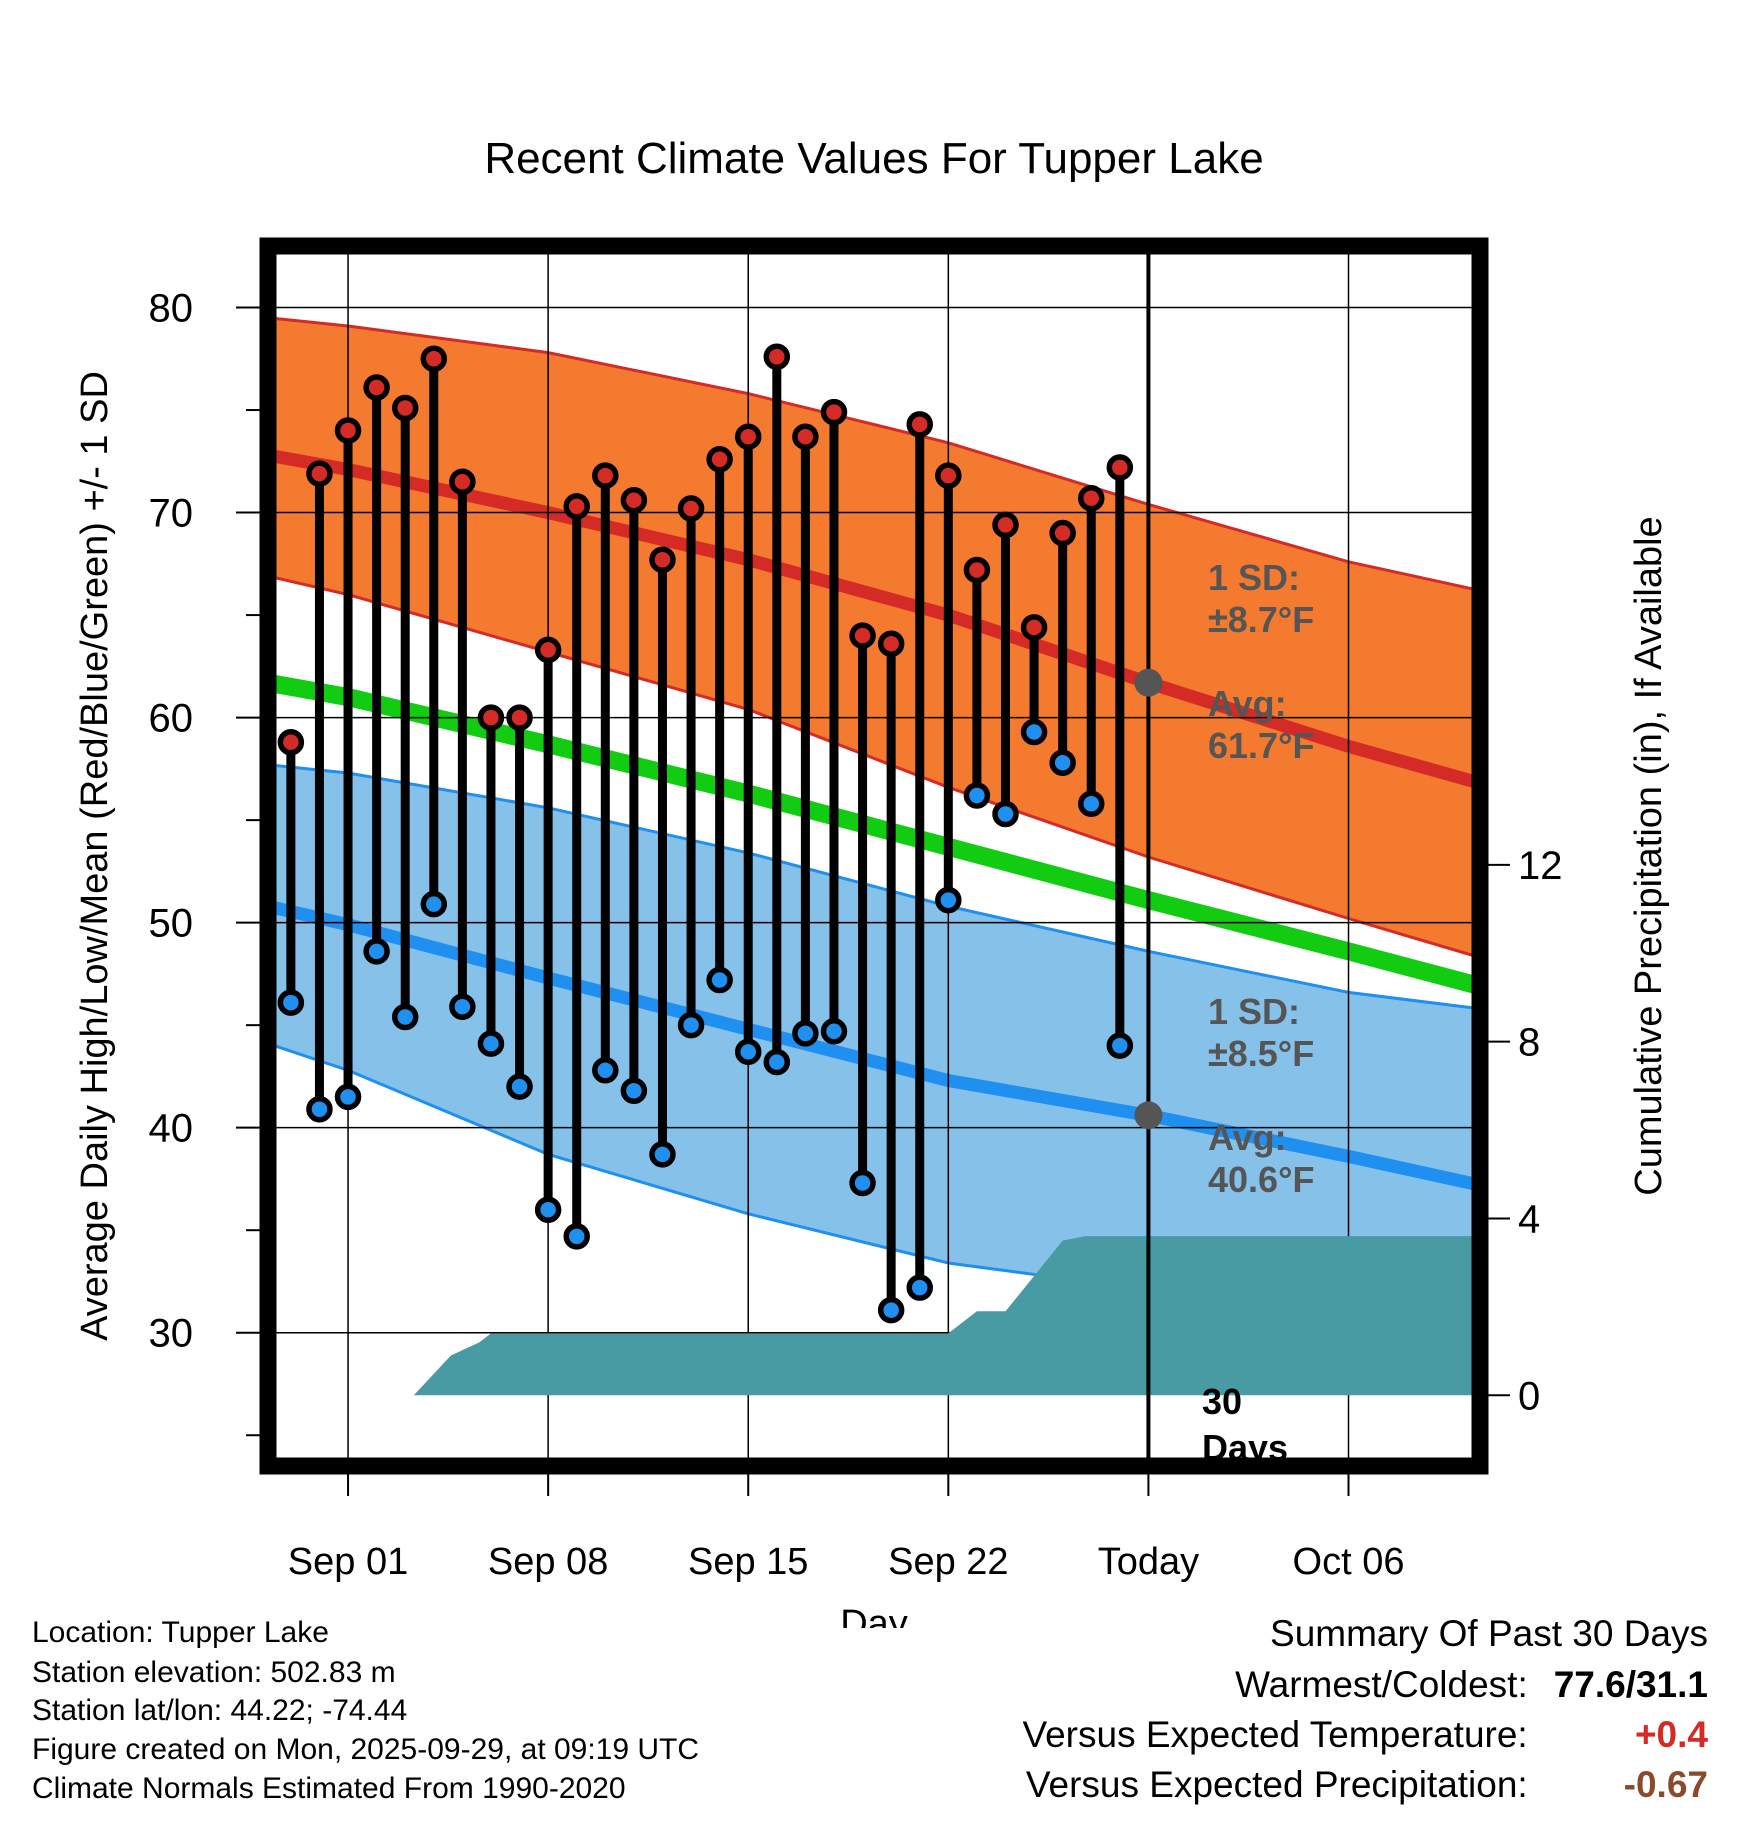 Image resolution: width=1748 pixels, height=1828 pixels. Describe the element at coordinates (1148, 682) in the screenshot. I see `today-high-avg-marker` at that location.